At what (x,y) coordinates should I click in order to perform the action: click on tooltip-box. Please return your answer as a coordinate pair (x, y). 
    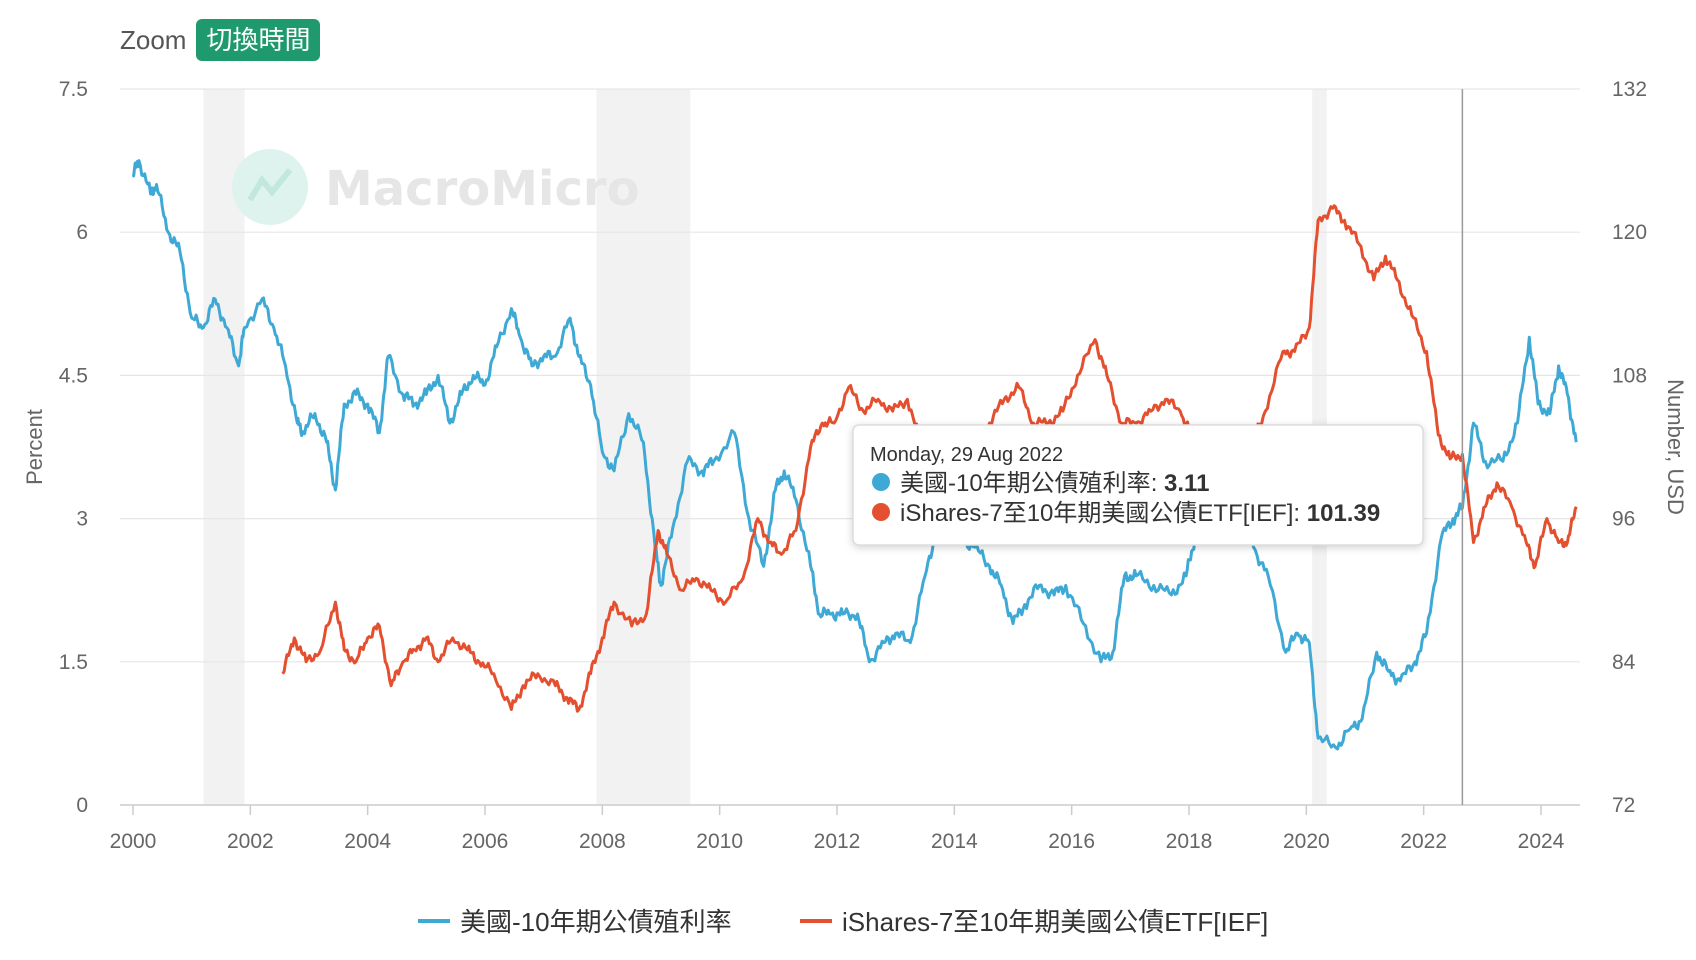
    Looking at the image, I should click on (1138, 485).